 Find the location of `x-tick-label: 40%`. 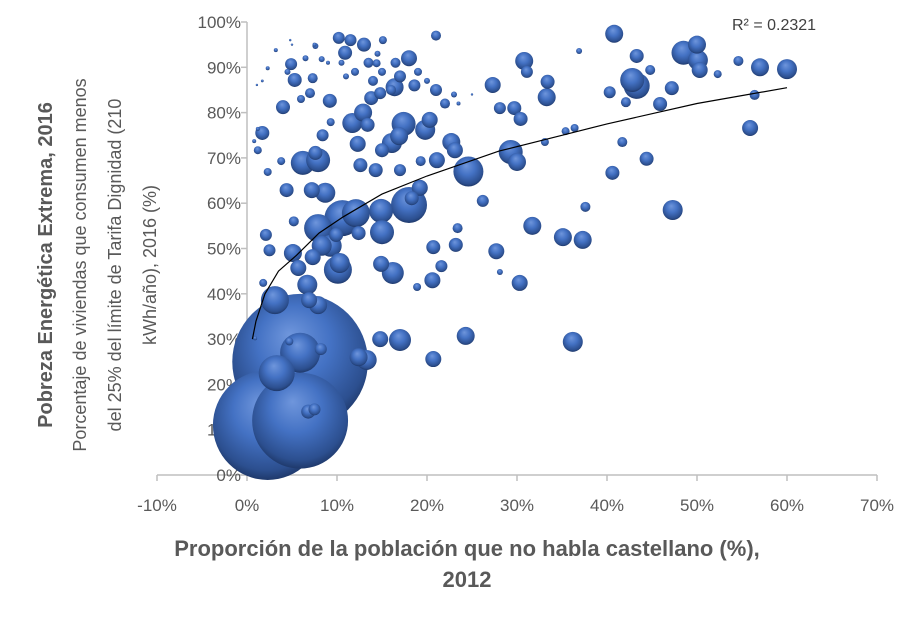

x-tick-label: 40% is located at coordinates (607, 505).